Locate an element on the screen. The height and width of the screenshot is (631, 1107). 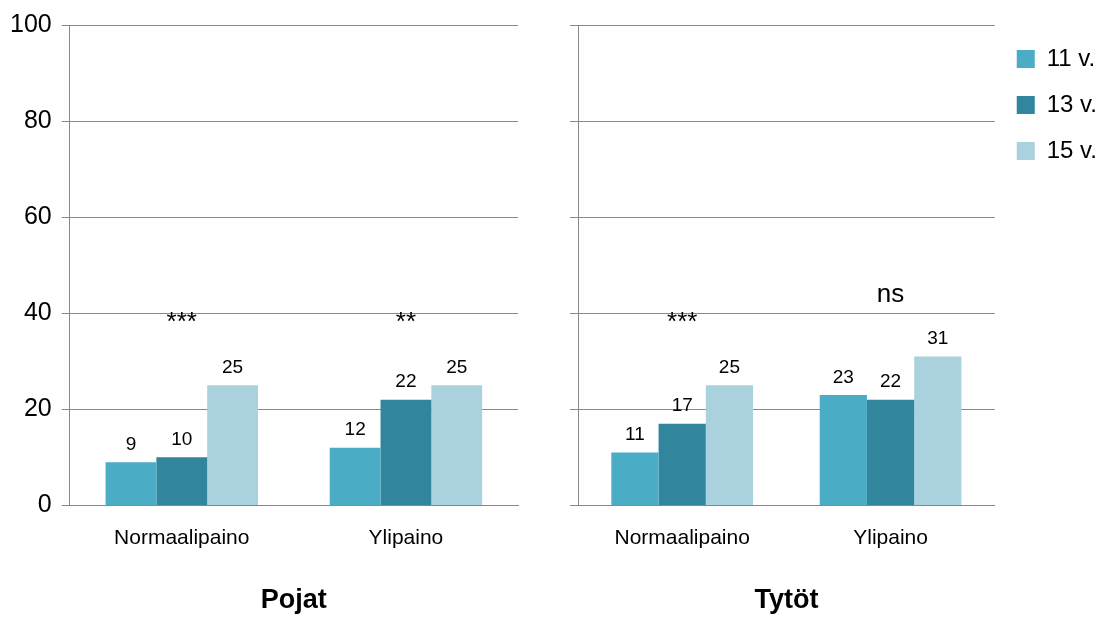
data-label: 23 is located at coordinates (843, 376).